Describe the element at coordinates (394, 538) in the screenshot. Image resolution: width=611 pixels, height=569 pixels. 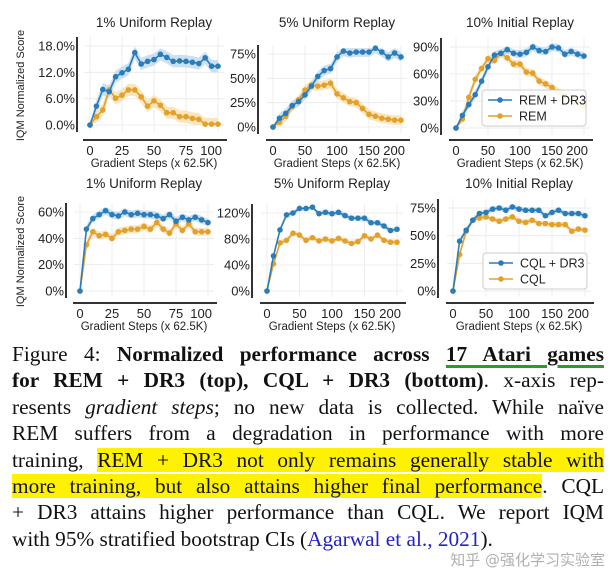
I see `citation-link: Agarwal et al., 2021` at that location.